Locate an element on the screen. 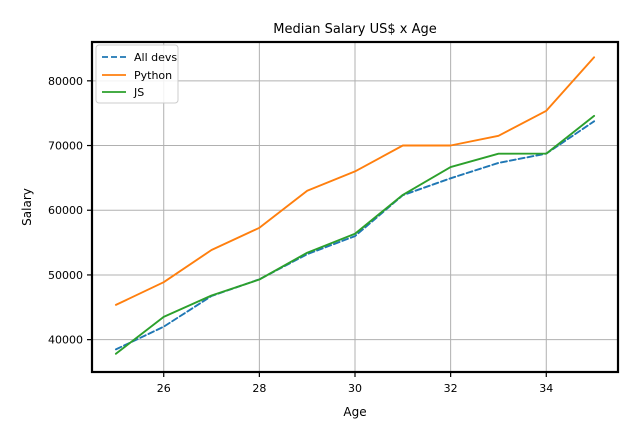  chart-title: Median Salary US$ x Age is located at coordinates (355, 29).